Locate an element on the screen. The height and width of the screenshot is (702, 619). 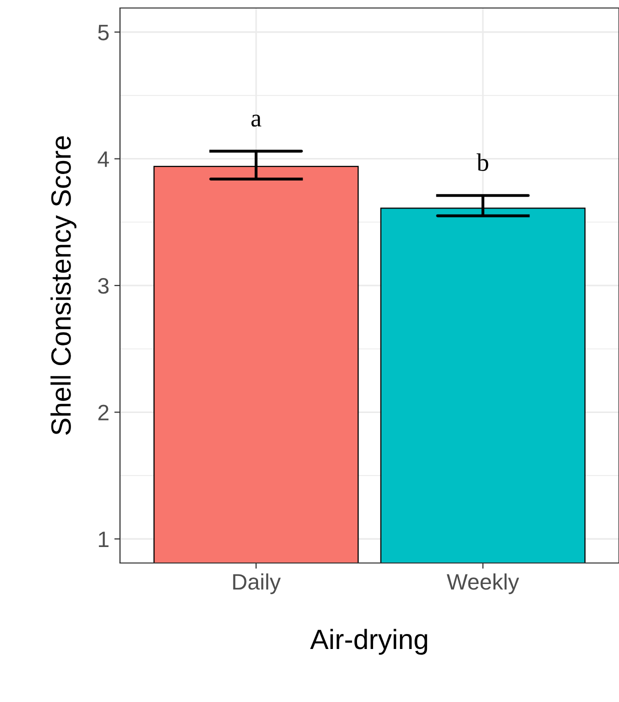
x-tick-label: Weekly is located at coordinates (483, 583).